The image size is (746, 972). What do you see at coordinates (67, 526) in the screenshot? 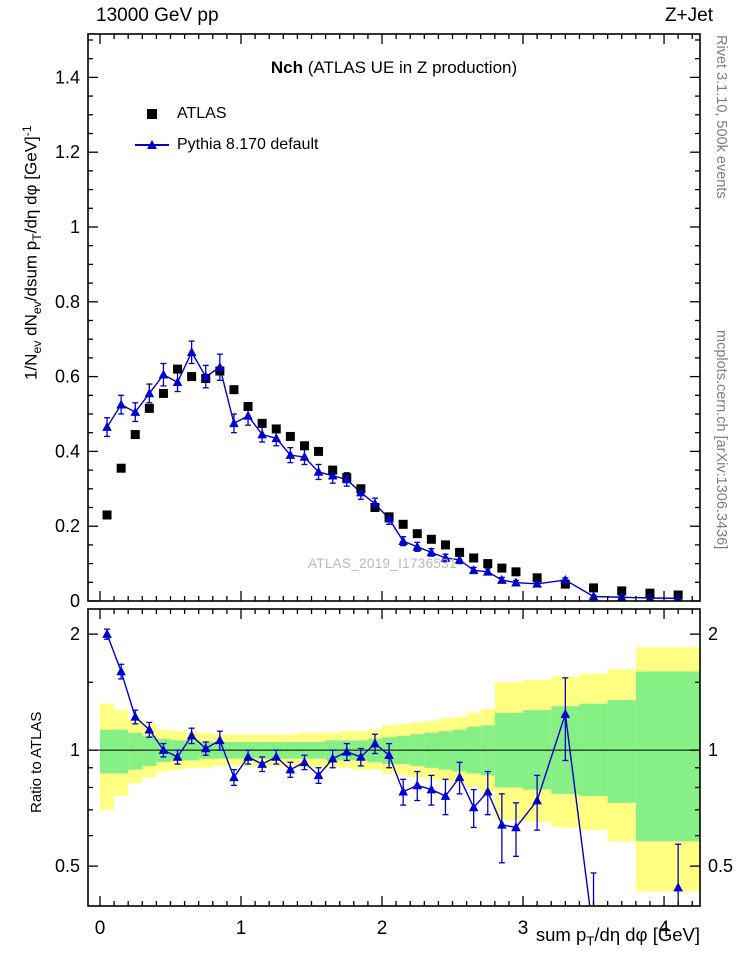
I see `svg-text: 0.2` at bounding box center [67, 526].